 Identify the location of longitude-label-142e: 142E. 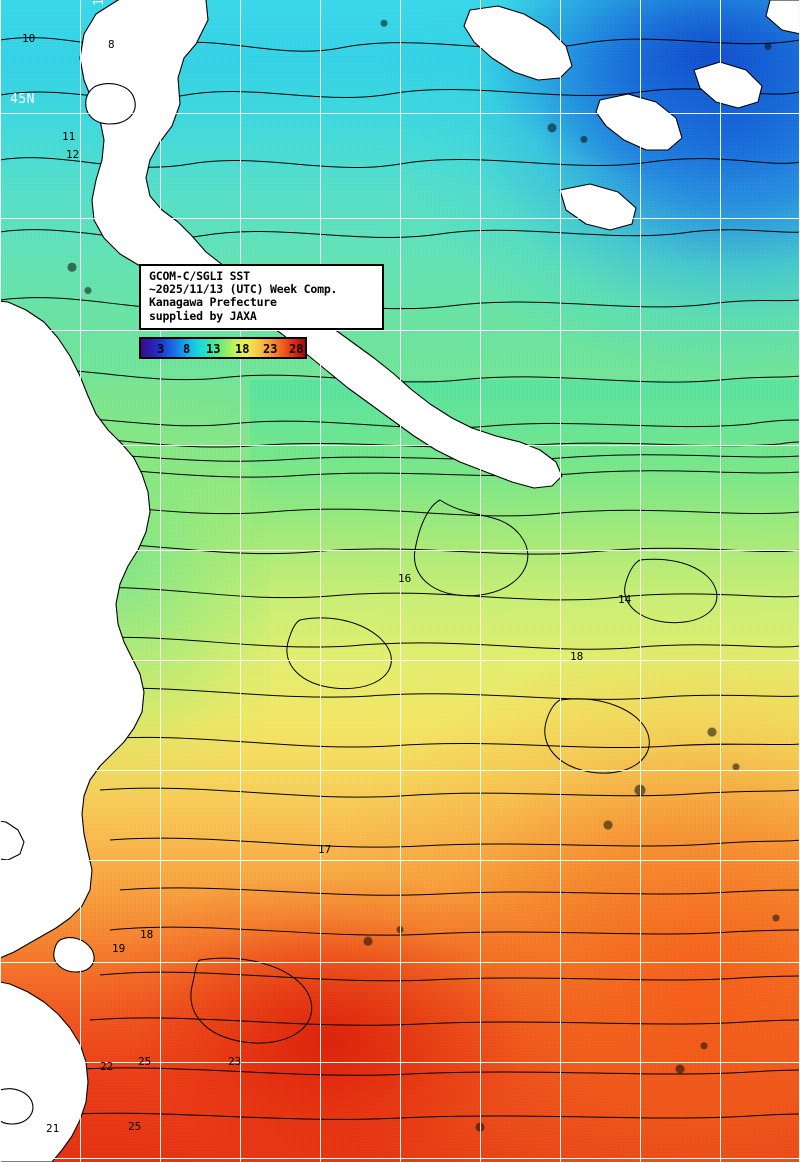
(99, 3).